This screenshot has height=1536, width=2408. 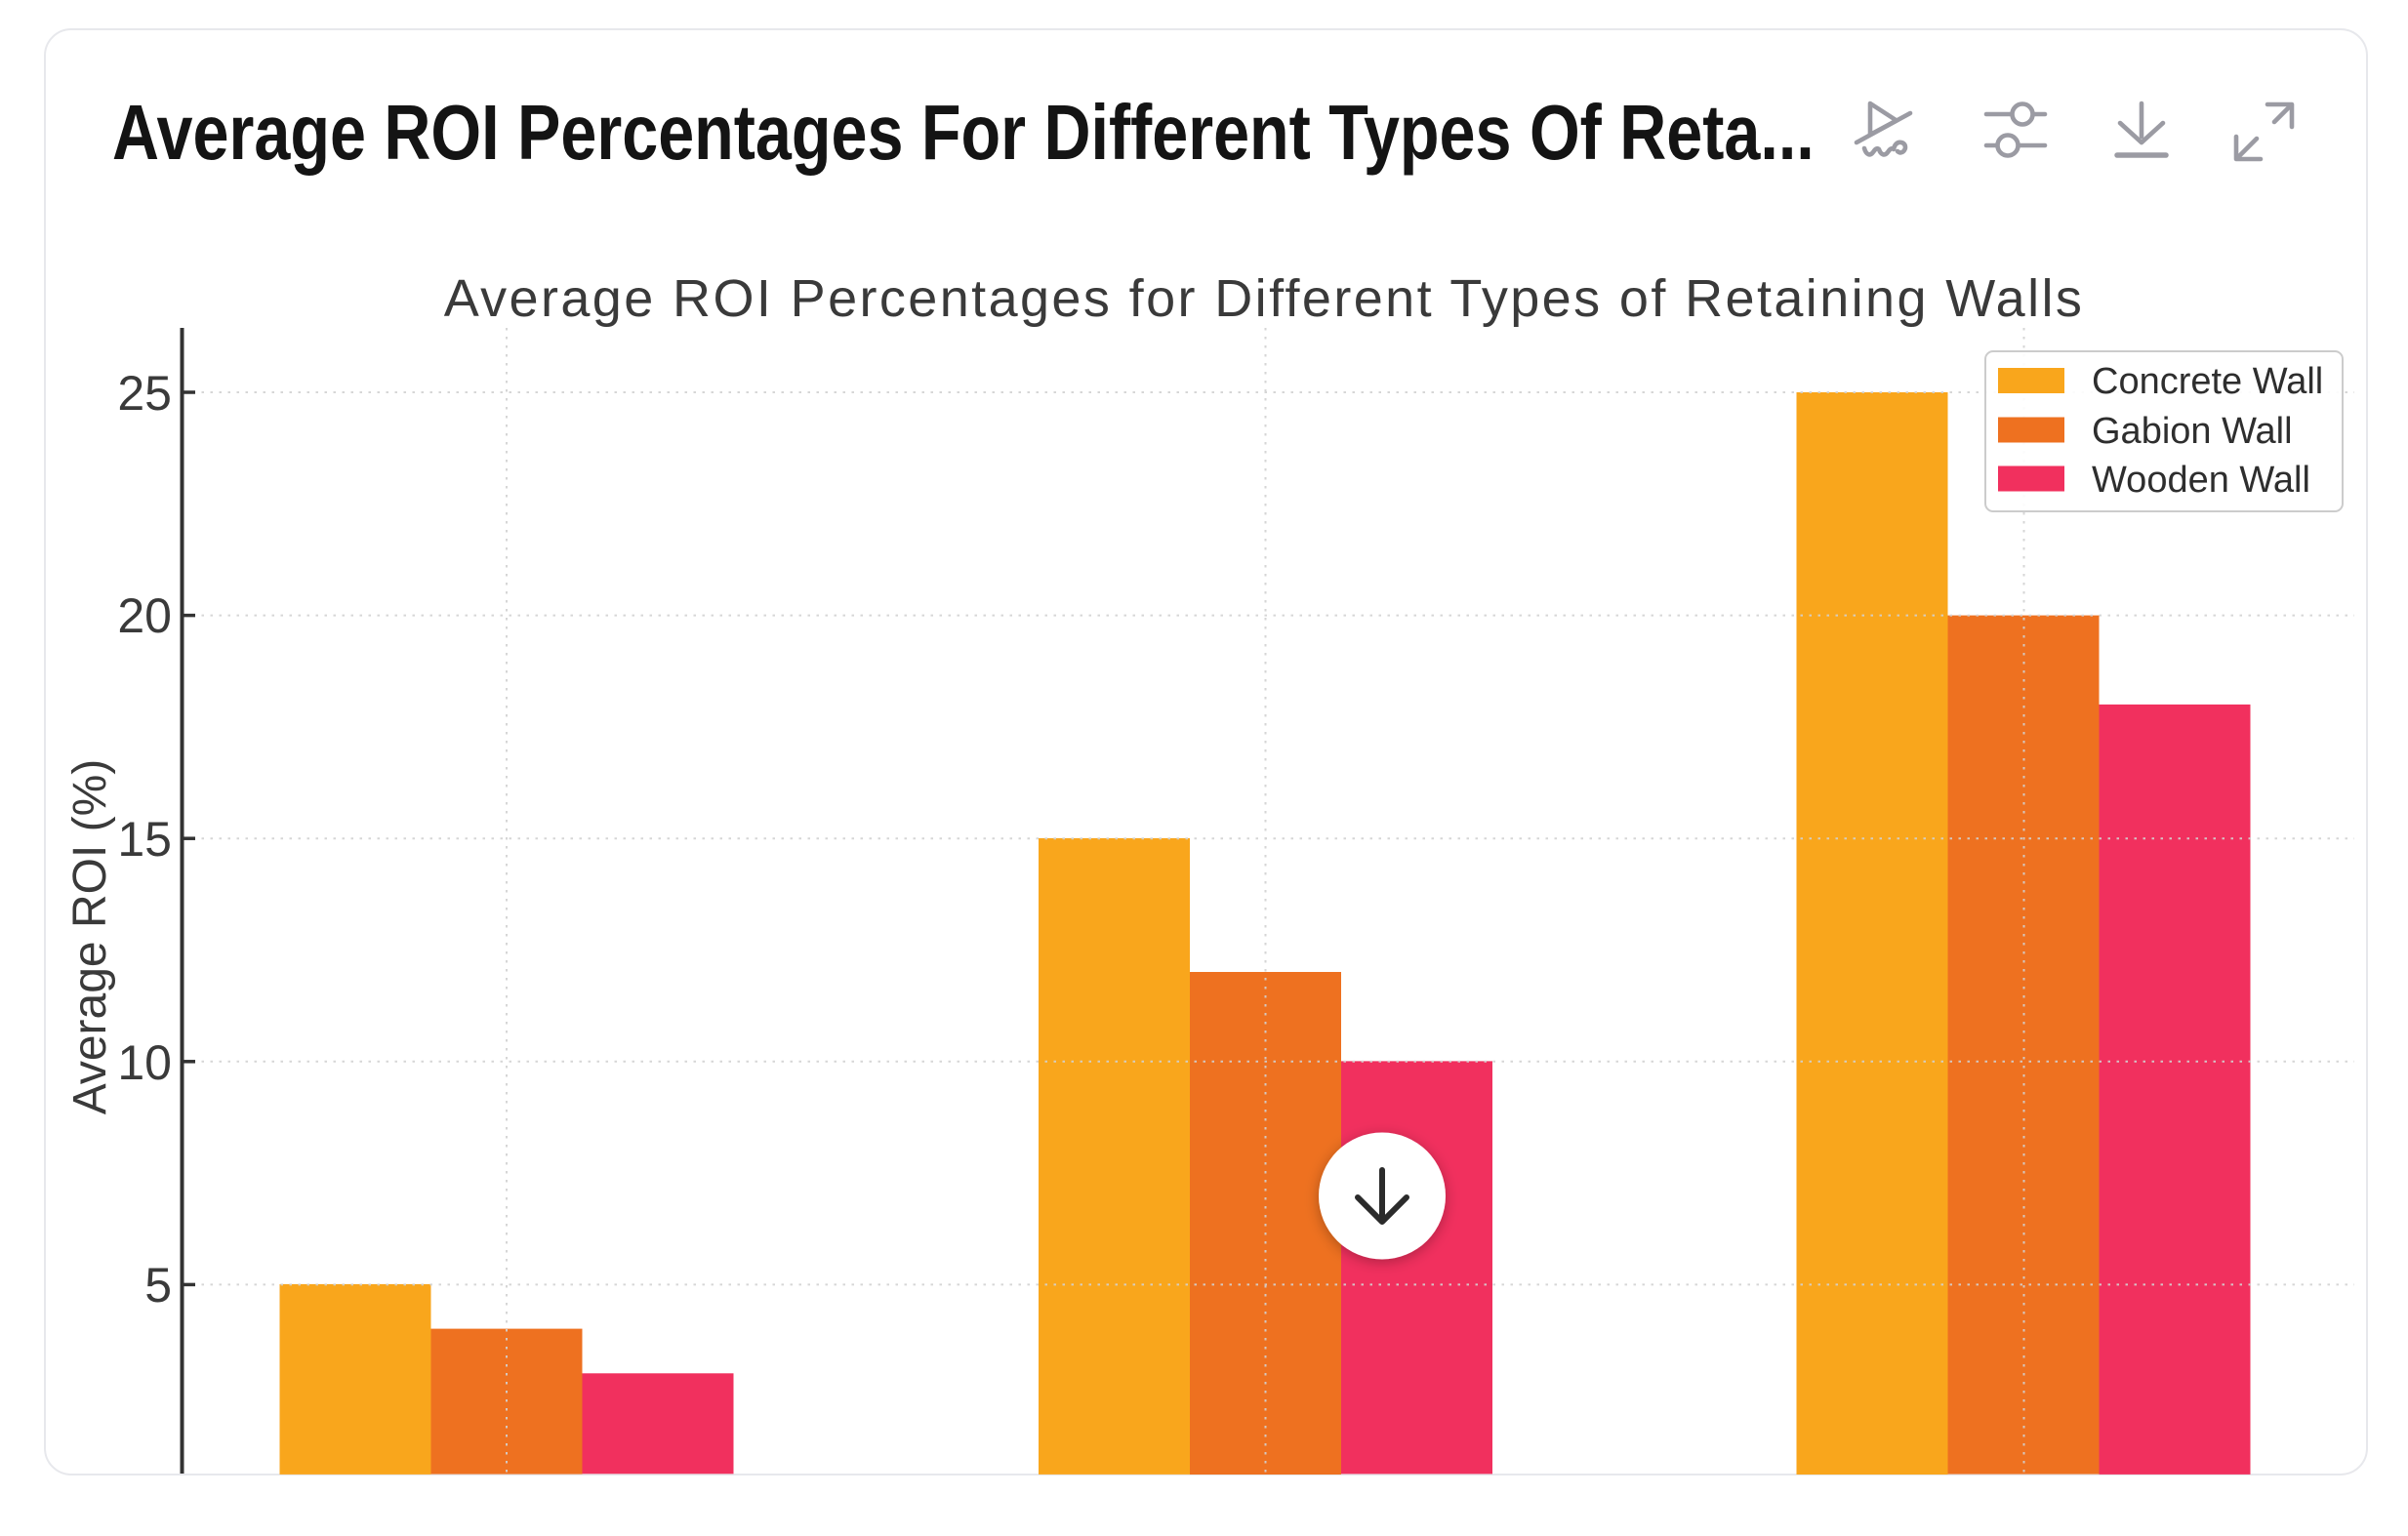 I want to click on svg-text: Wooden Wall, so click(x=2201, y=480).